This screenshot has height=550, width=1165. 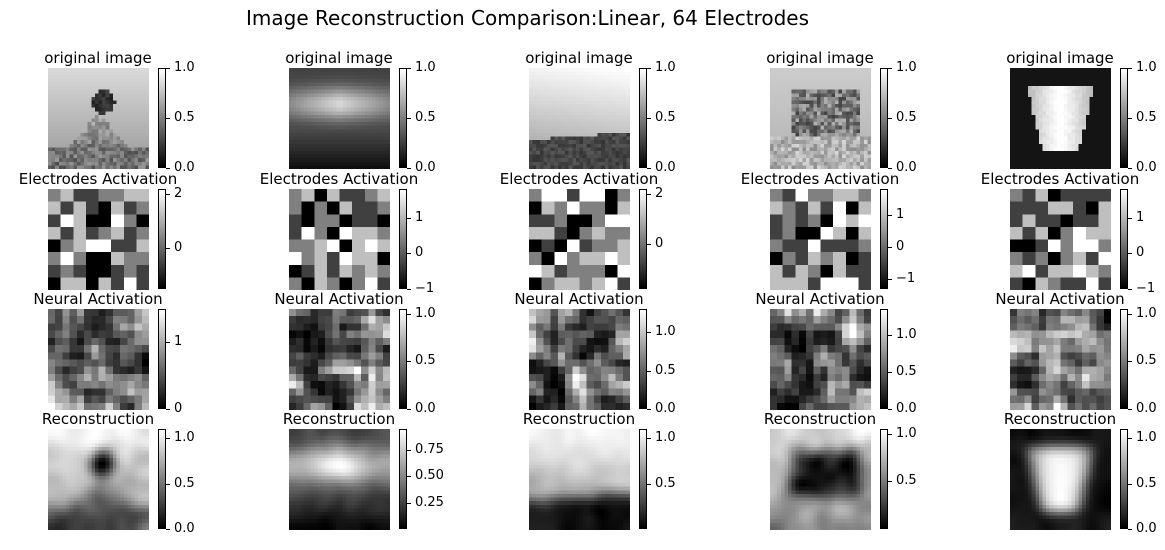 What do you see at coordinates (429, 476) in the screenshot?
I see `colorbar-tick-label: 0.50` at bounding box center [429, 476].